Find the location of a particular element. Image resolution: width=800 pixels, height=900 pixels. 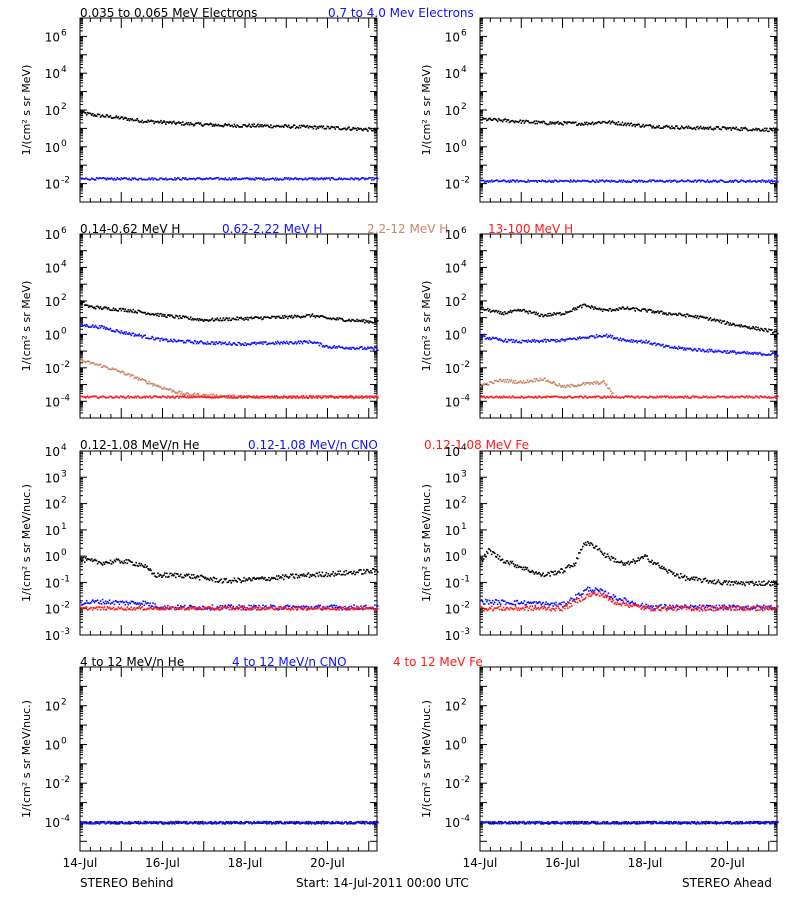

y-tick-exponent: 2 is located at coordinates (64, 501).